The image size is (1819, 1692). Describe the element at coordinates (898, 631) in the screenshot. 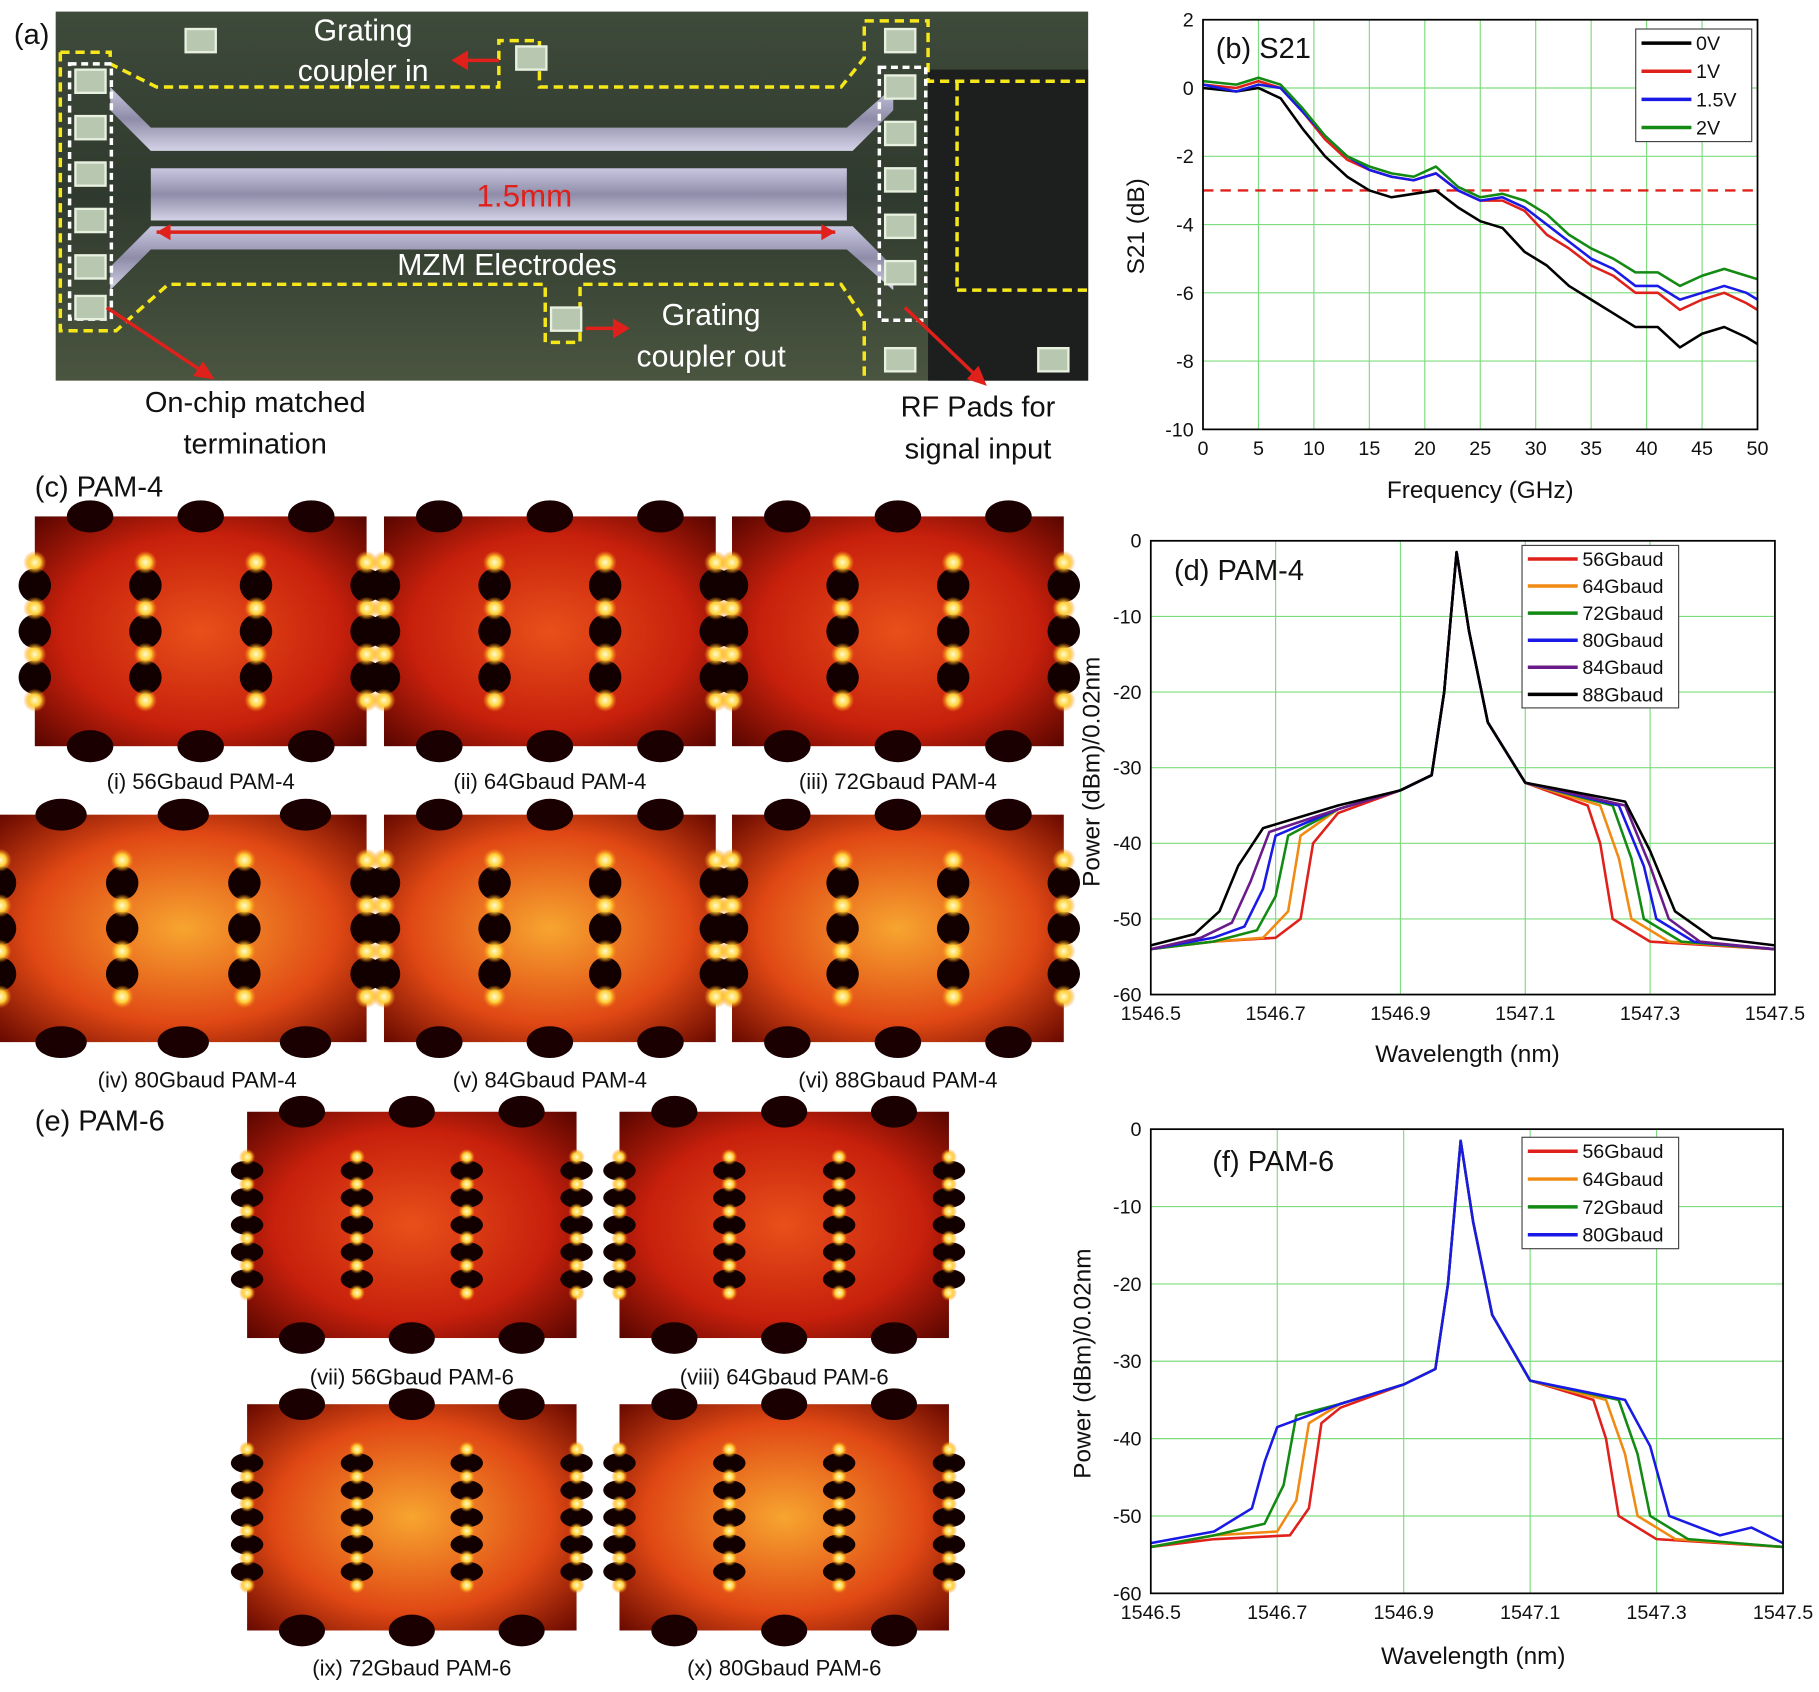

I see `eye-background` at that location.